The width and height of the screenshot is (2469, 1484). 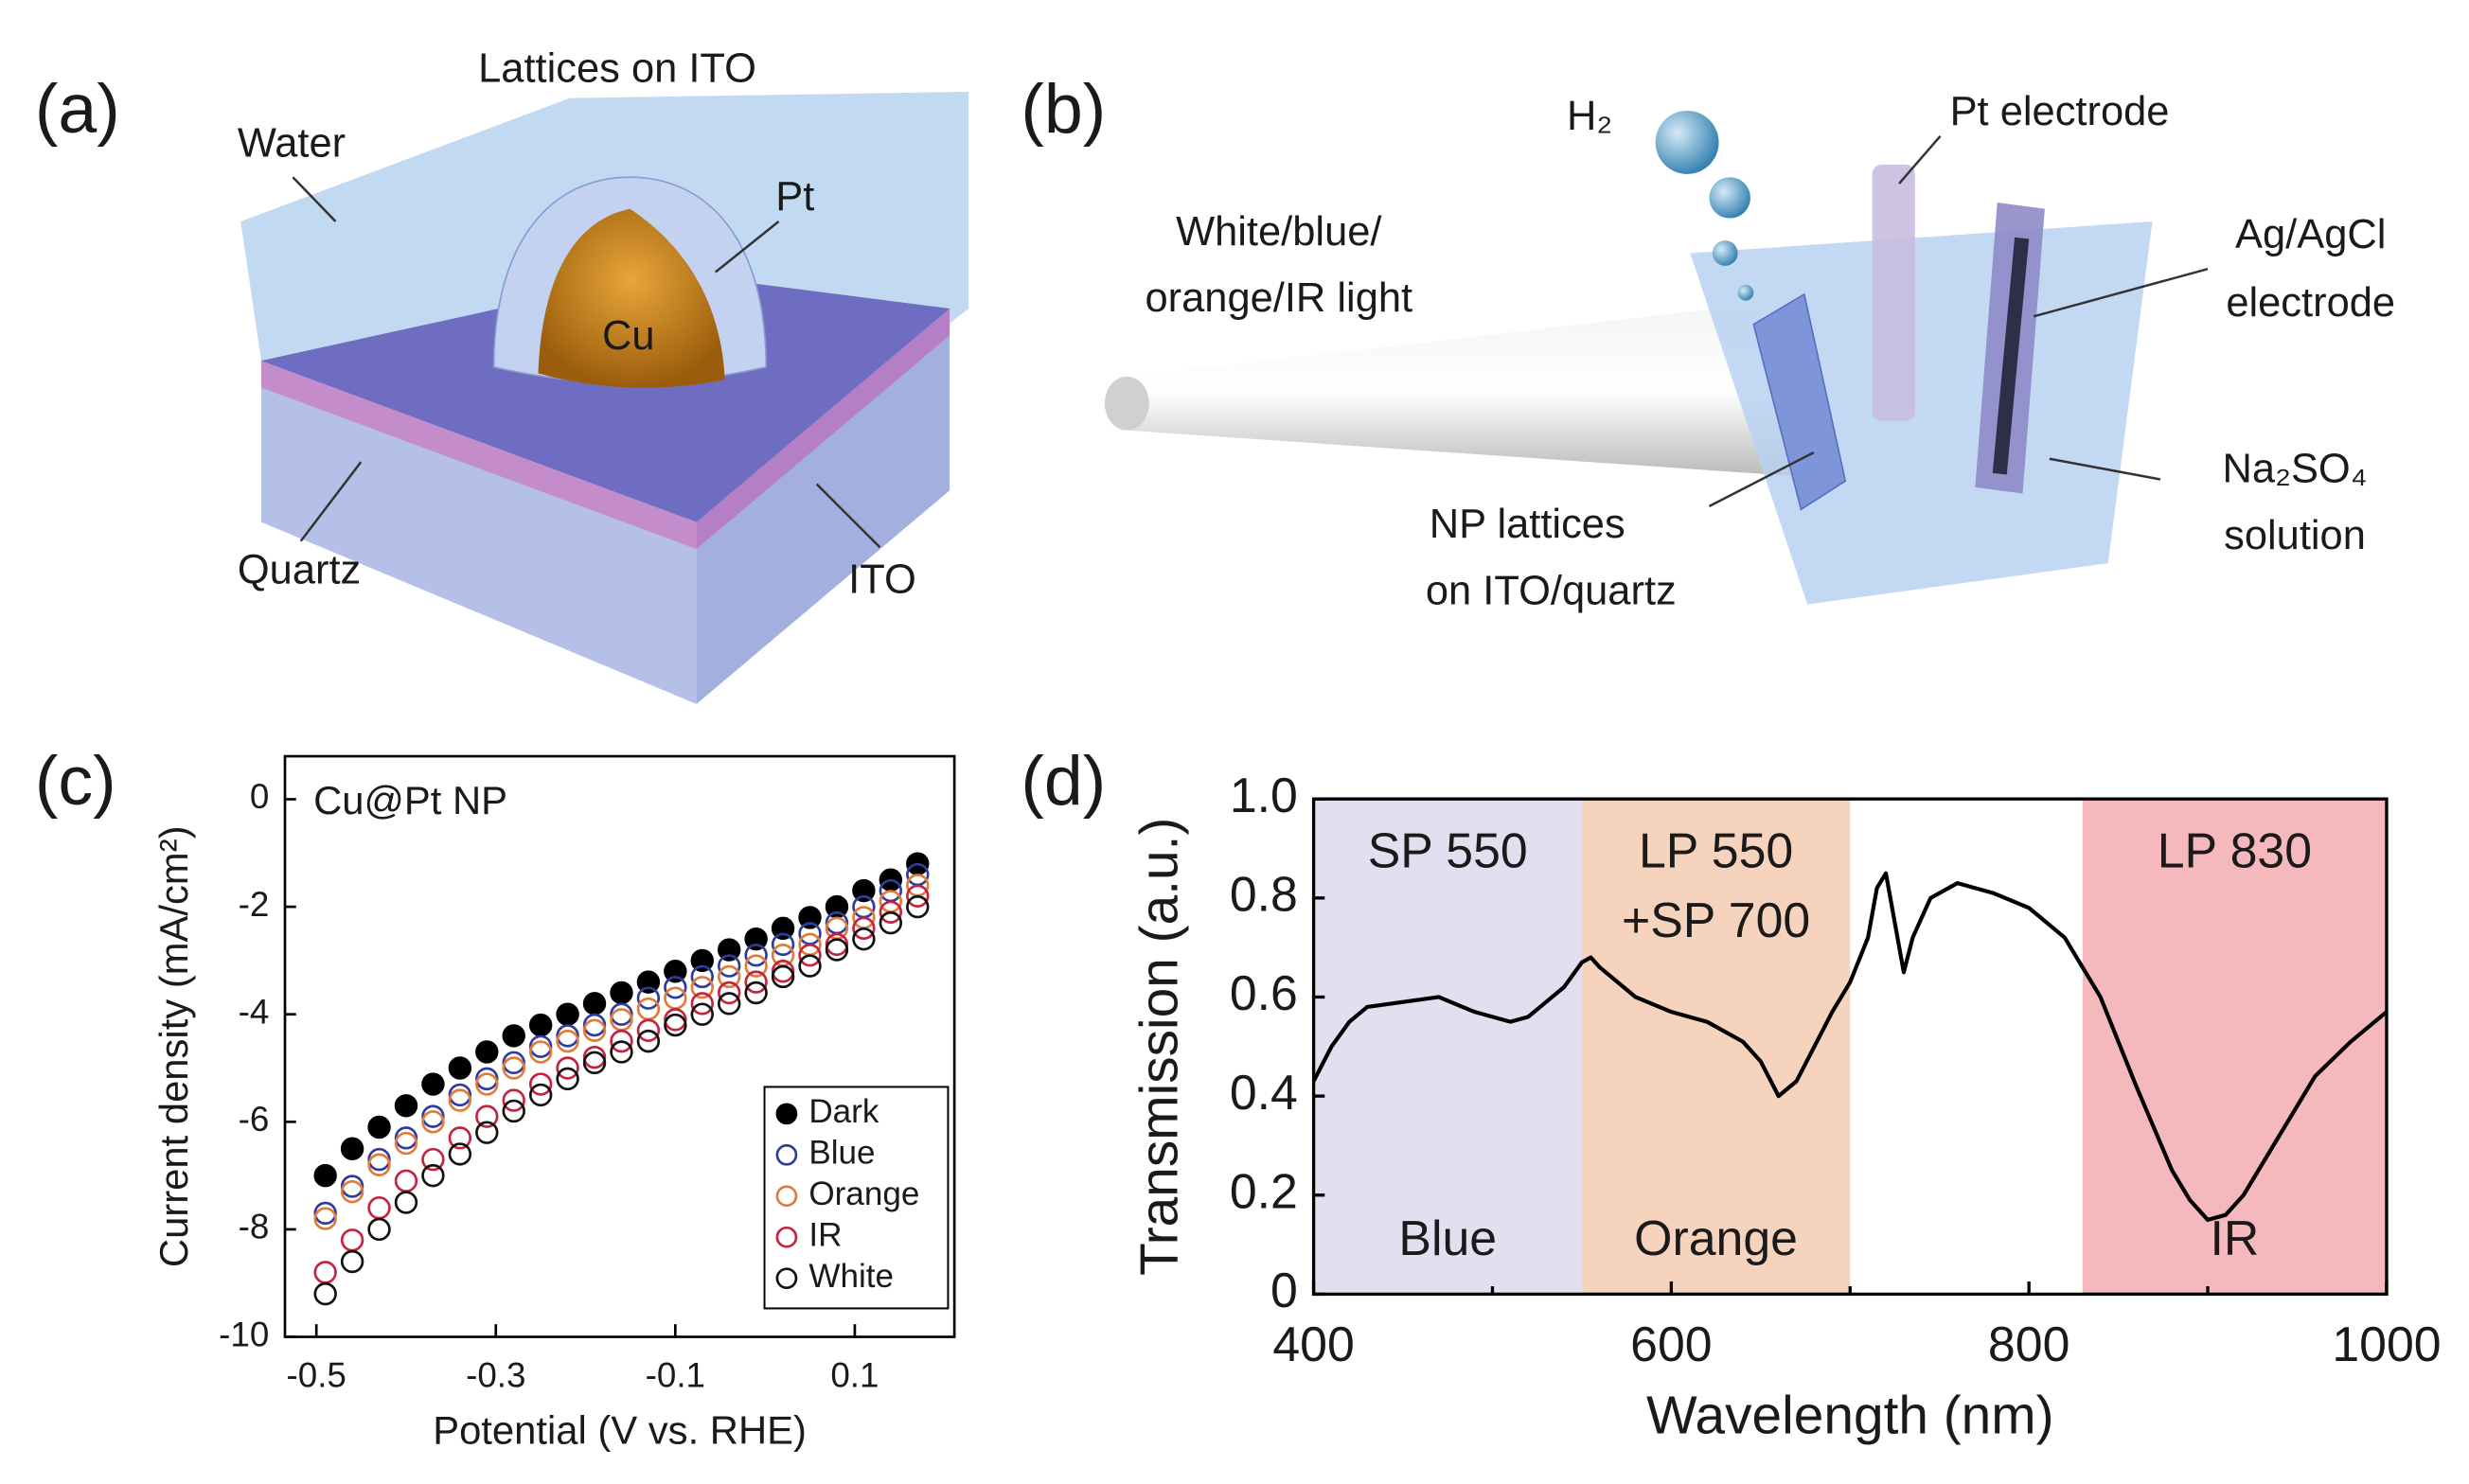 I want to click on x-tick-label: -0.1, so click(x=675, y=1374).